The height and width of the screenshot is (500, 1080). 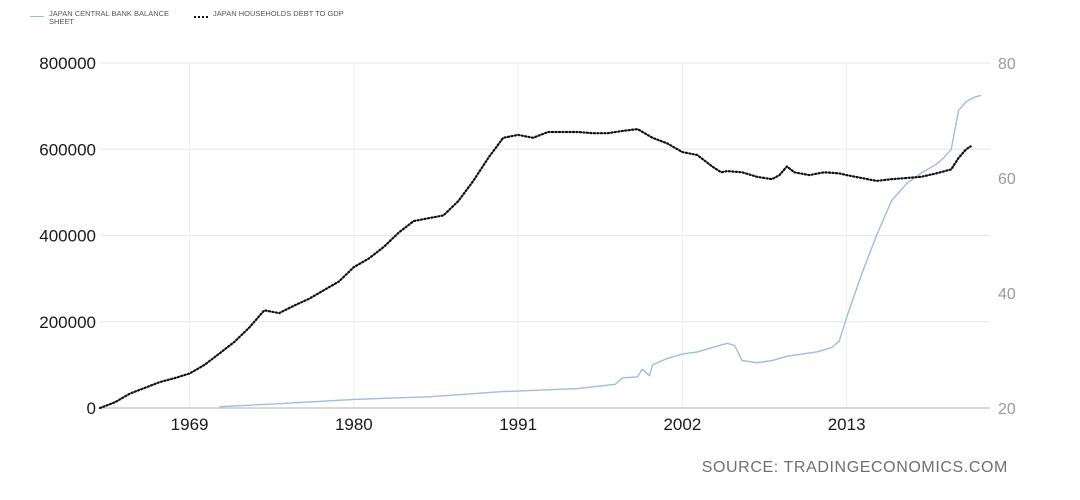 What do you see at coordinates (37, 16) in the screenshot?
I see `legend-swatch-balance-sheet` at bounding box center [37, 16].